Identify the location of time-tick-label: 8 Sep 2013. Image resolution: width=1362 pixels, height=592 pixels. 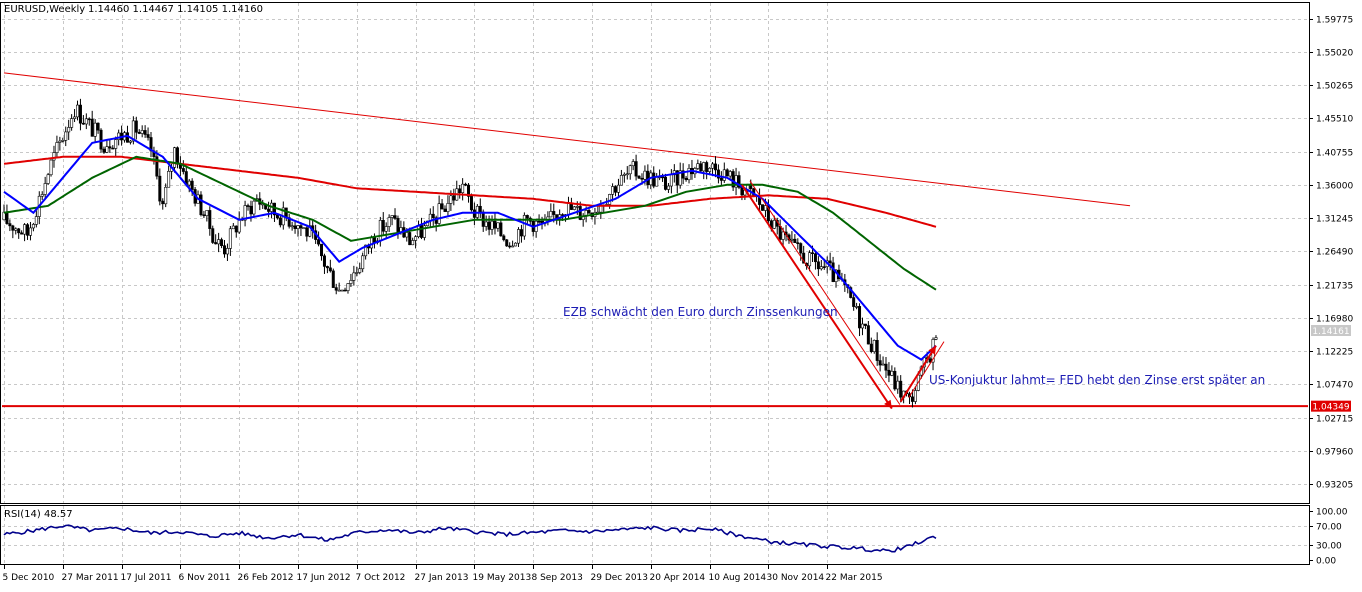
(557, 578).